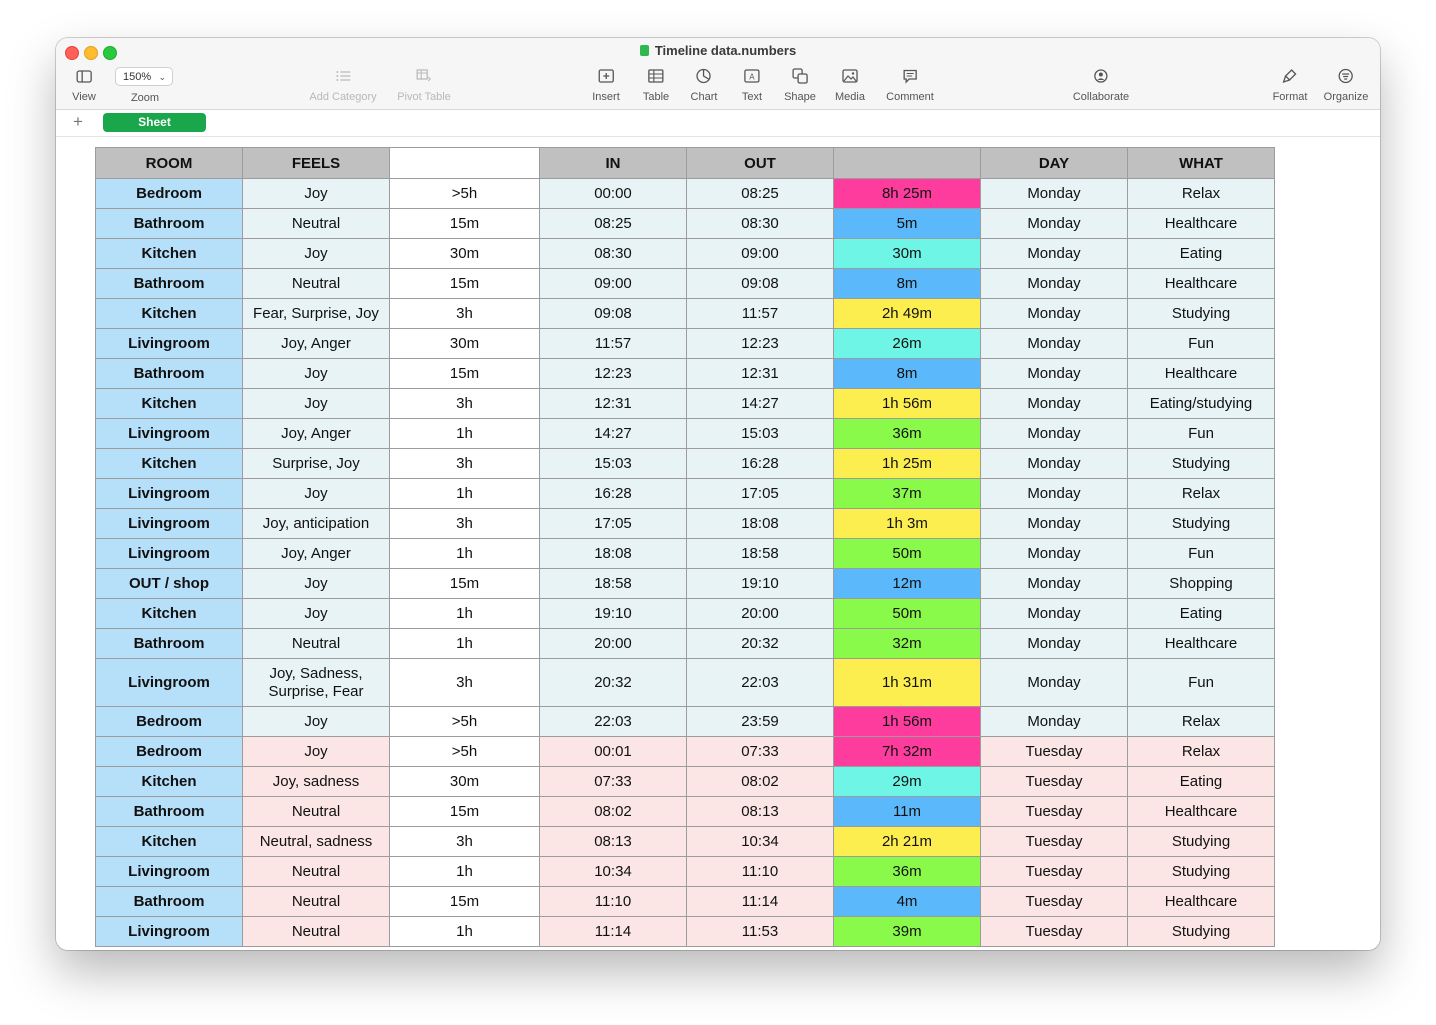  Describe the element at coordinates (760, 871) in the screenshot. I see `out-time-cell: 11:10` at that location.